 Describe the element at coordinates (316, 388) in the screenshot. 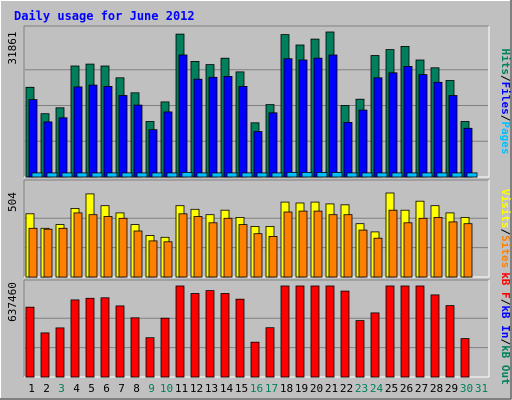

I see `x-tick-label-day-20: 20` at that location.